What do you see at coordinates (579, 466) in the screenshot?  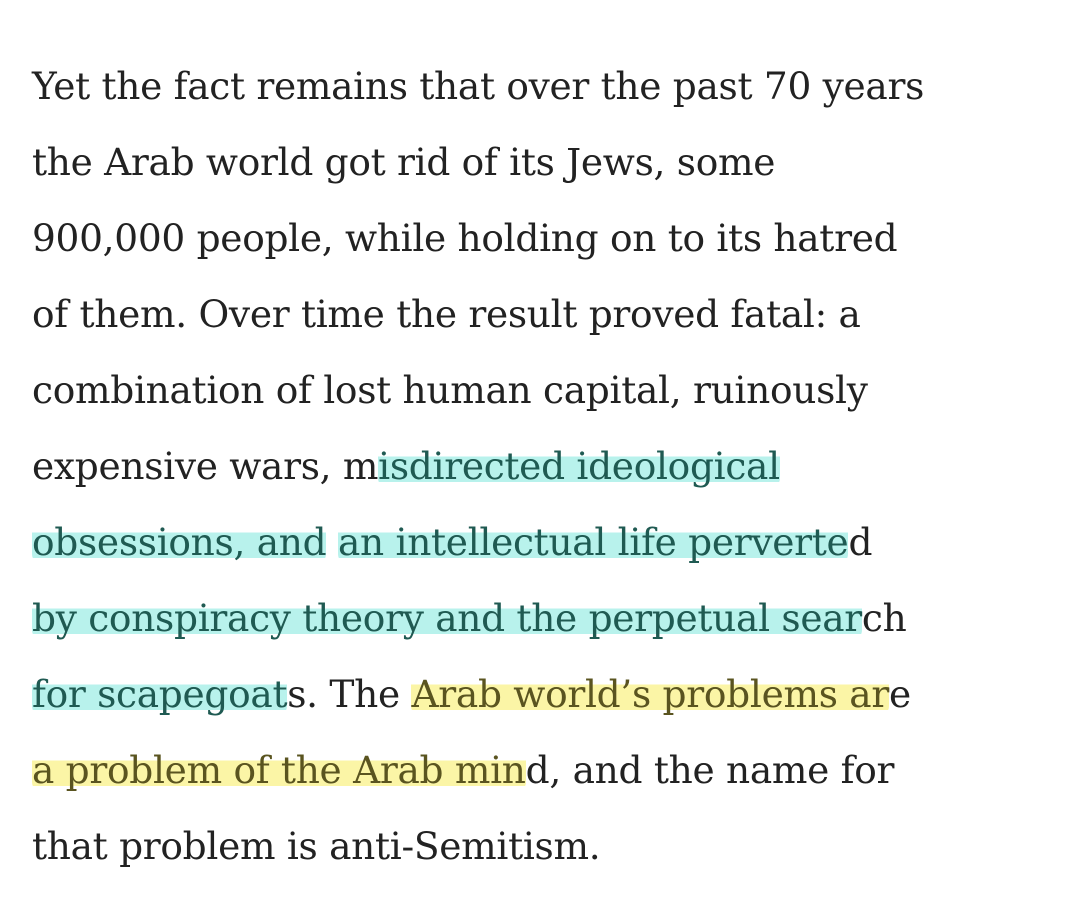 I see `highlight-cyan: isdirected ideological` at bounding box center [579, 466].